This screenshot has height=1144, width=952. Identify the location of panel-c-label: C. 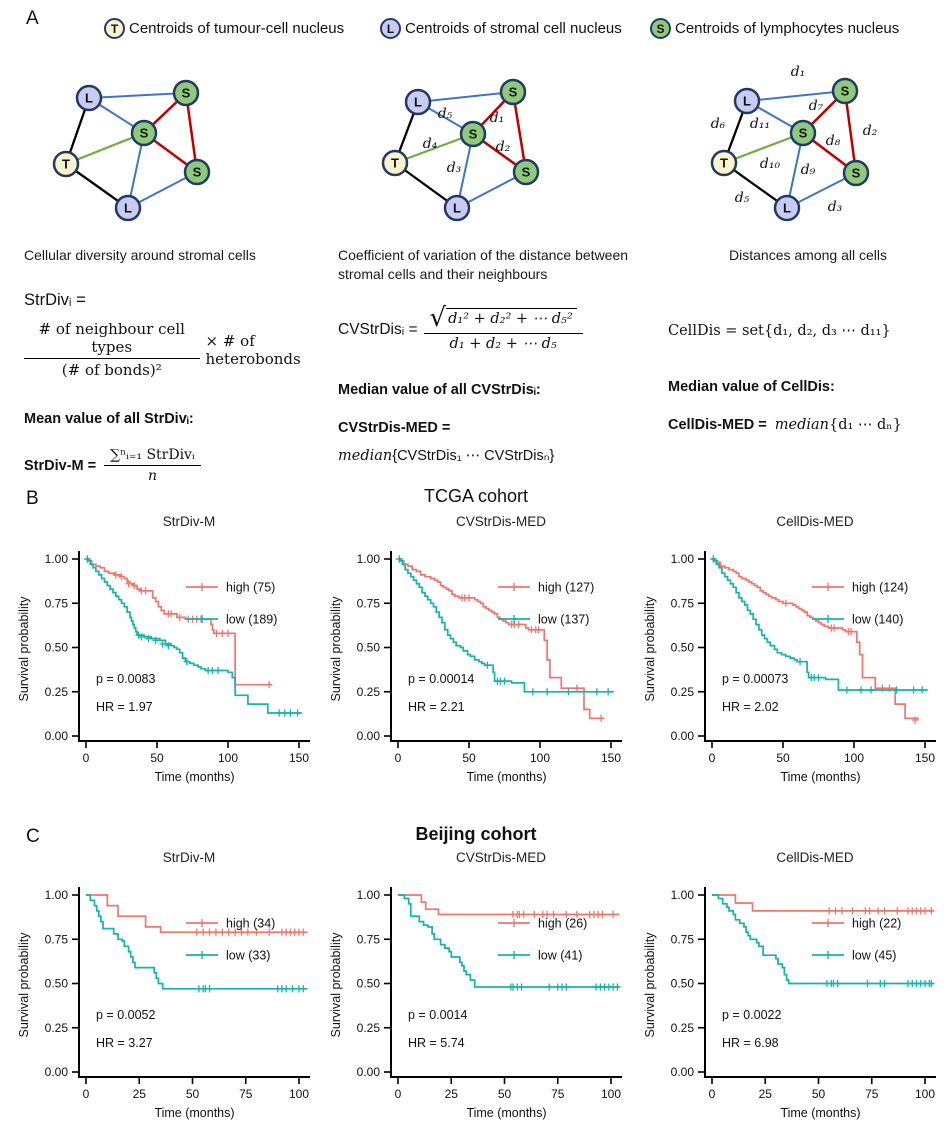
(33, 836).